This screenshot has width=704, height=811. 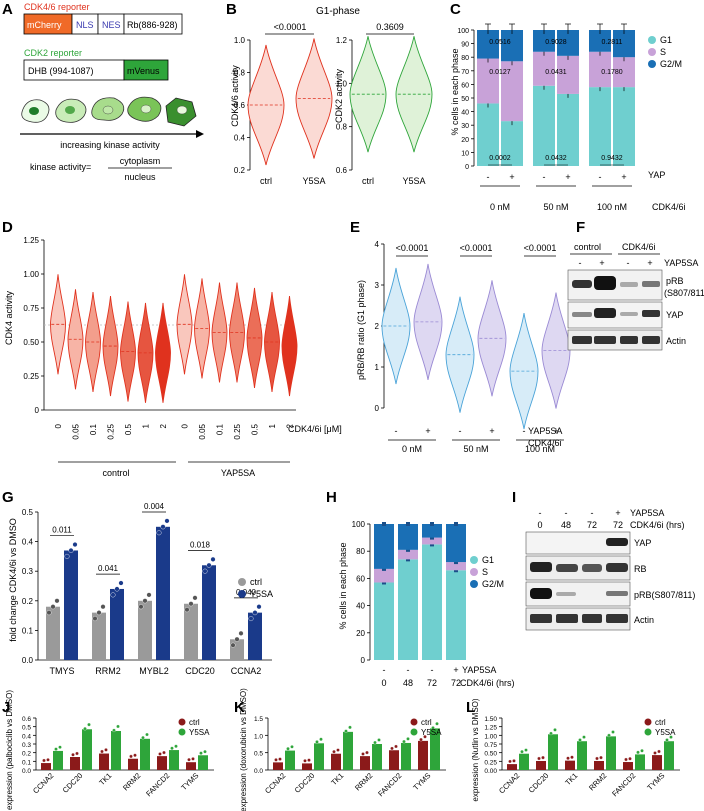 What do you see at coordinates (663, 52) in the screenshot?
I see `c-legend-S: S` at bounding box center [663, 52].